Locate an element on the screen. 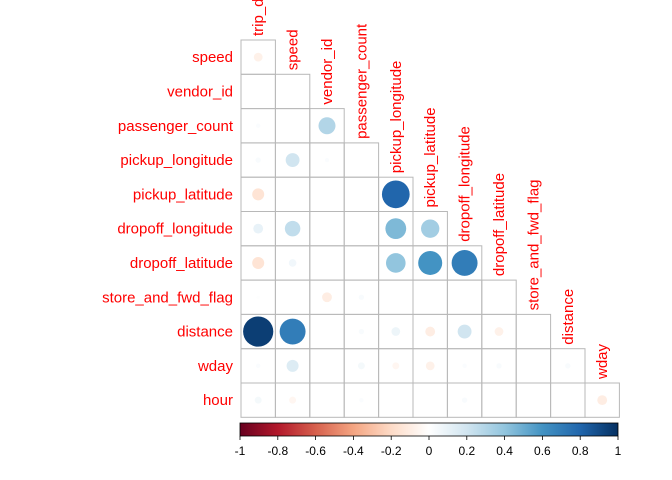 This screenshot has height=480, width=672. column-label: trip_d is located at coordinates (258, 18).